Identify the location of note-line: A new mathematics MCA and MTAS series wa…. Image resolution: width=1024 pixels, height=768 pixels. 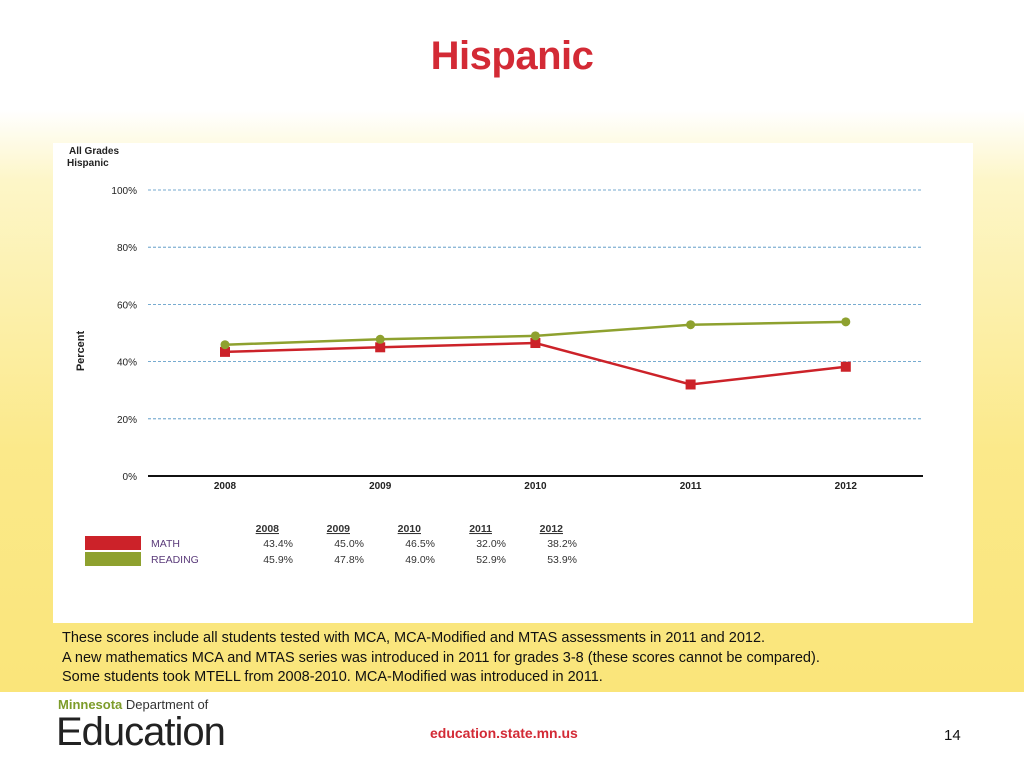
(441, 657).